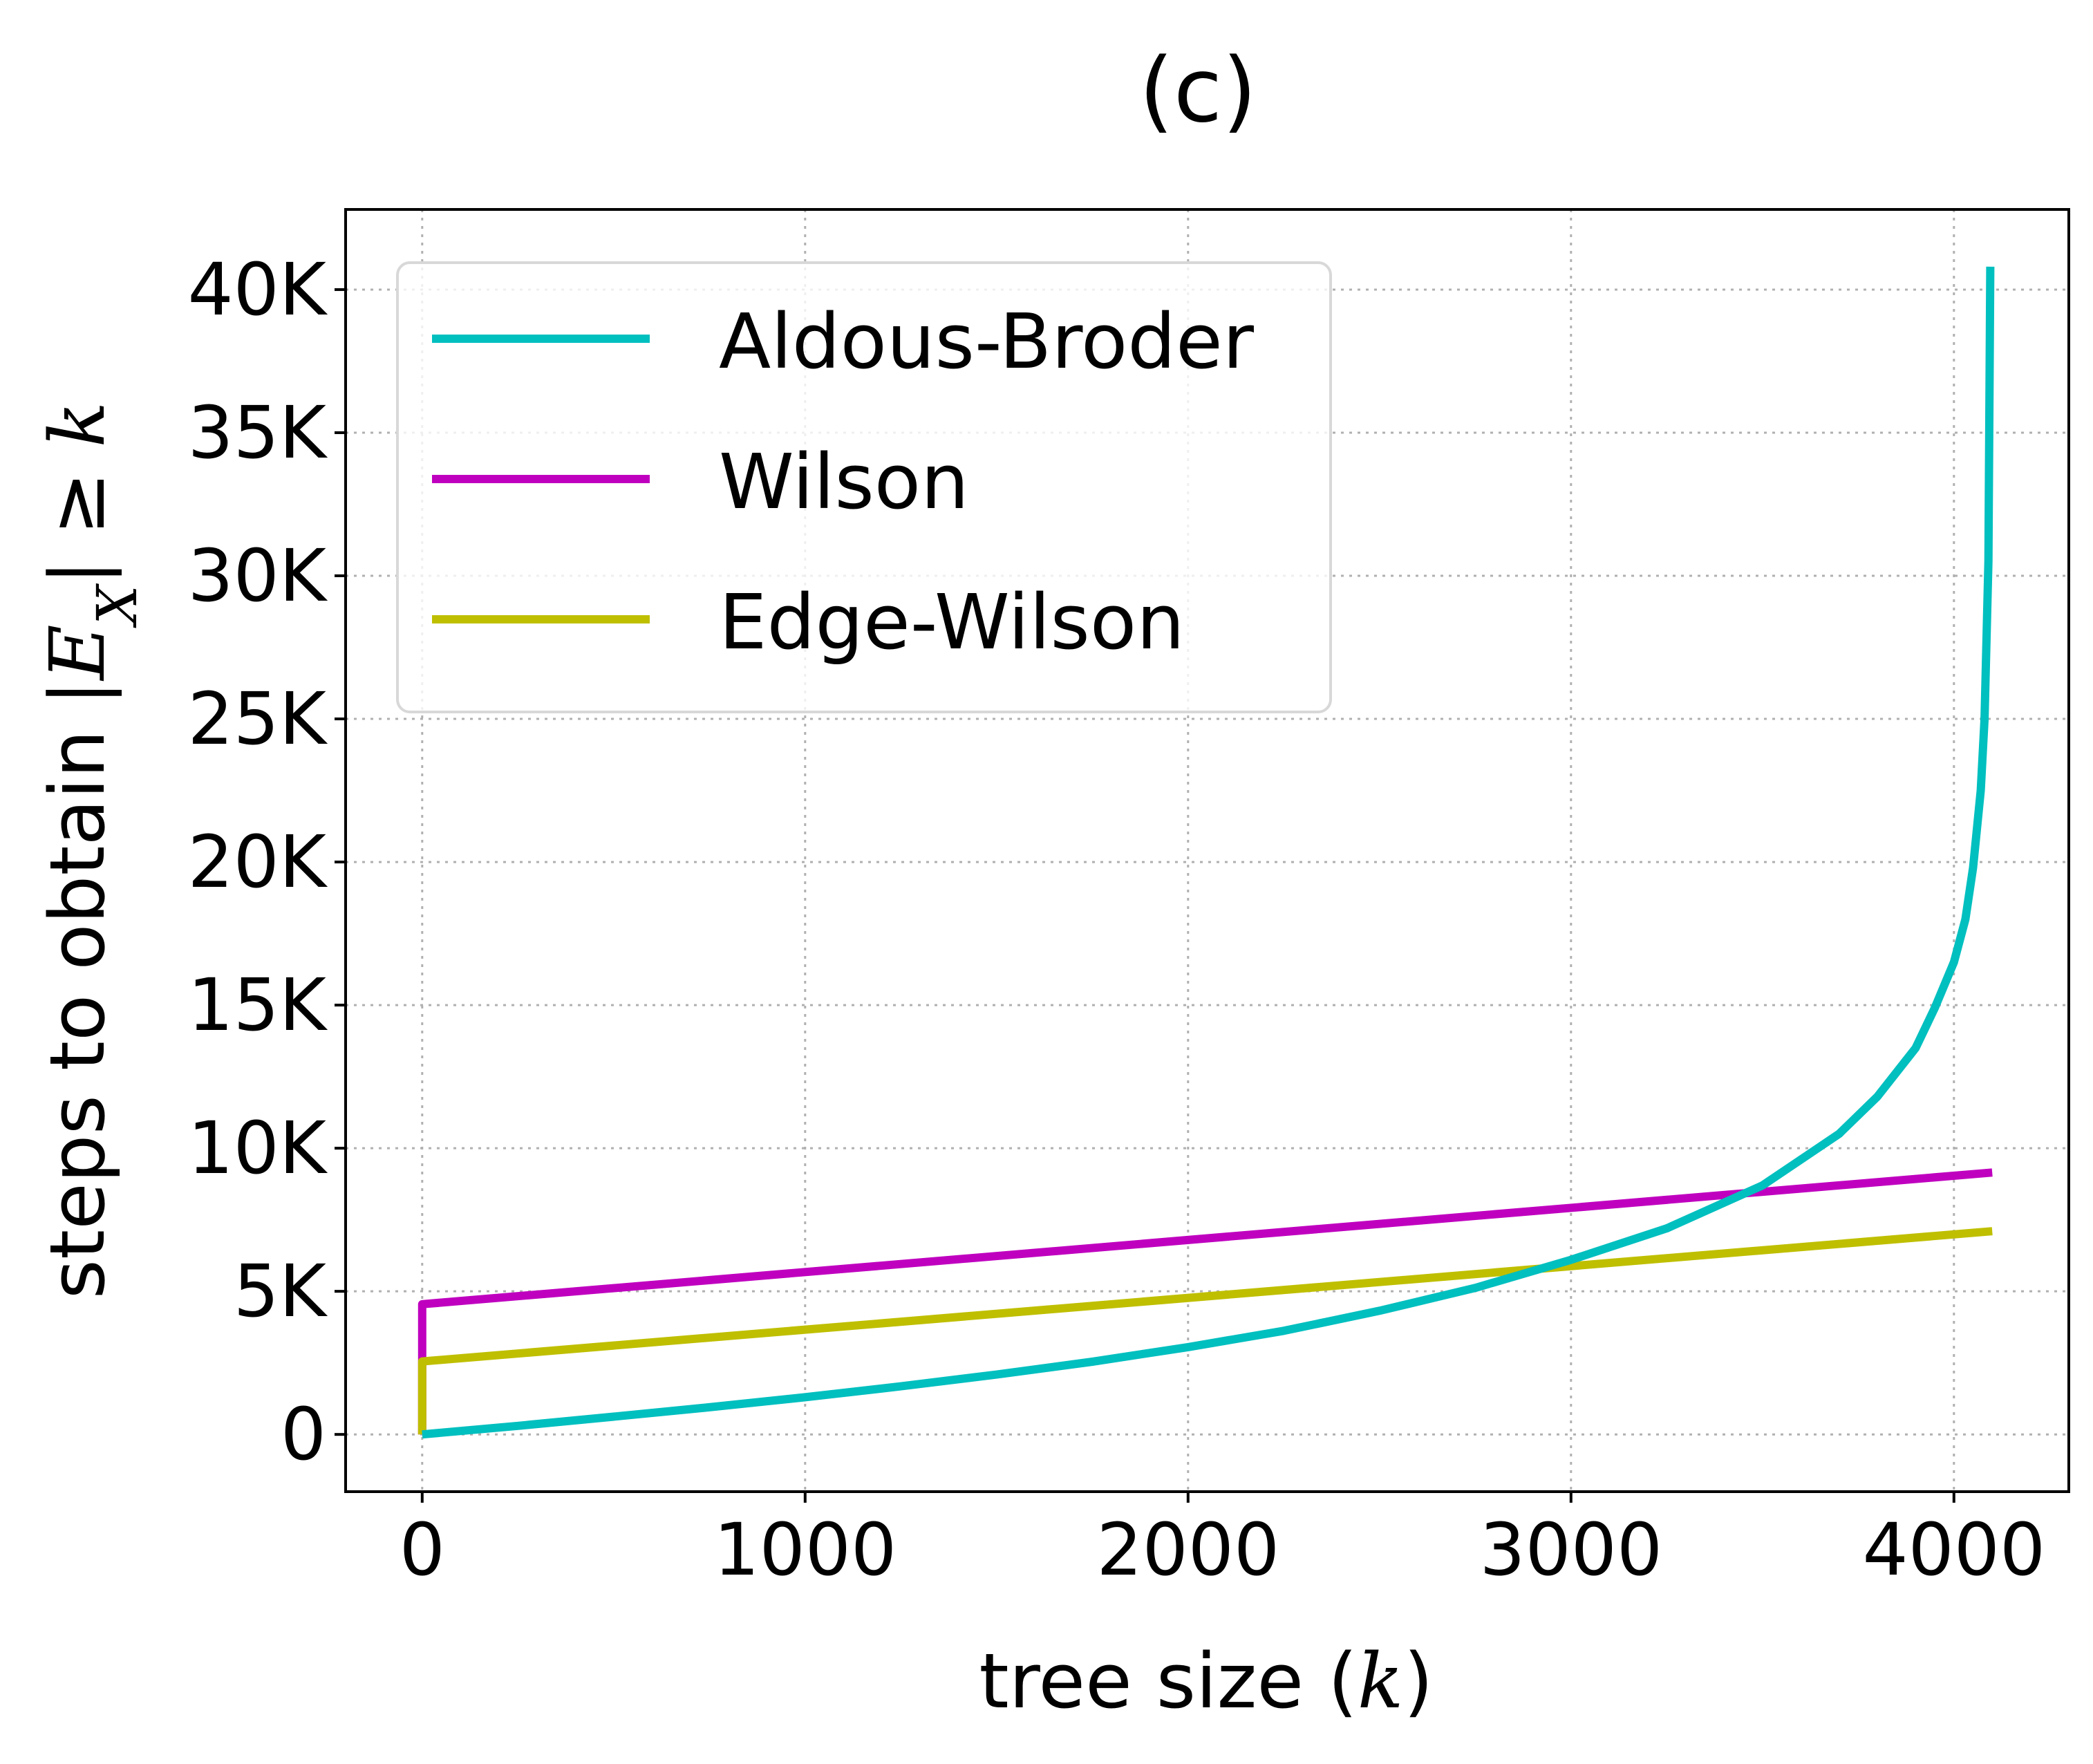 The height and width of the screenshot is (1764, 2093). What do you see at coordinates (77, 572) in the screenshot?
I see `y-axis-label-bar-right: |` at bounding box center [77, 572].